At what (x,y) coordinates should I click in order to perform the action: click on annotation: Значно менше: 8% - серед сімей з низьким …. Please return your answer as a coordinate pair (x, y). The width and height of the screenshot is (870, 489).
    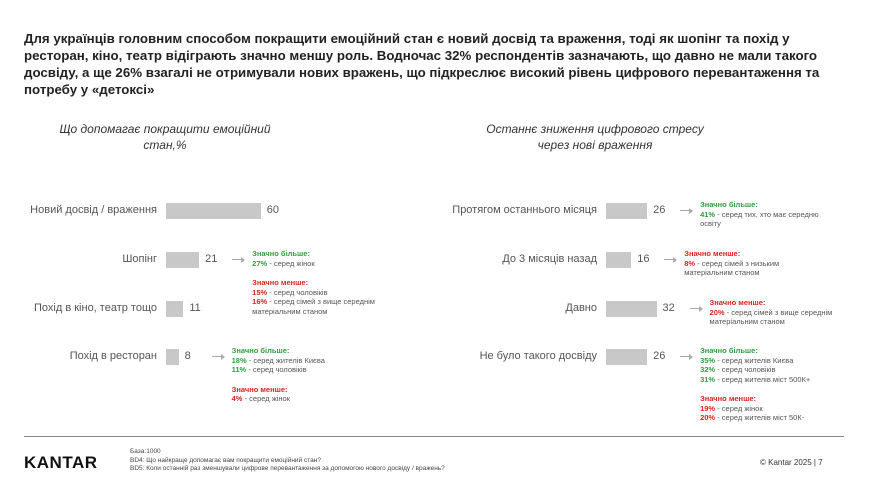
    Looking at the image, I should click on (746, 263).